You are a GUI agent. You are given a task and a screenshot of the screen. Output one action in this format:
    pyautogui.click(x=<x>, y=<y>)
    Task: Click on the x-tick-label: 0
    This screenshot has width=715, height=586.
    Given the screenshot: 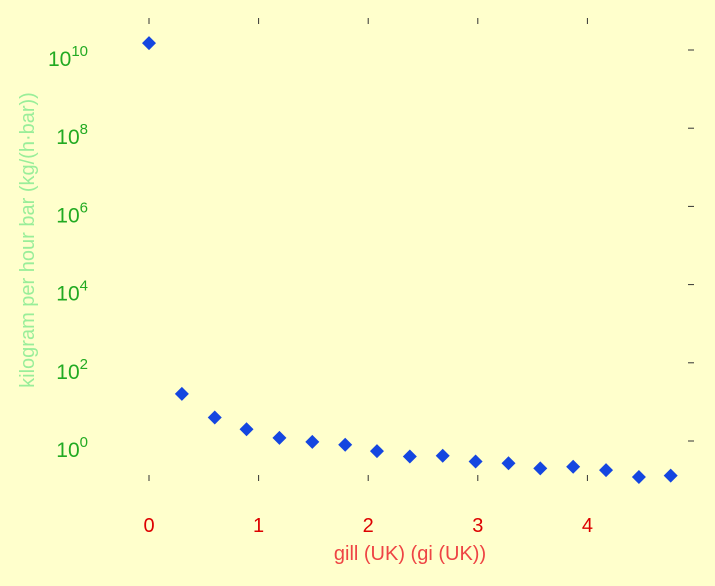 What is the action you would take?
    pyautogui.click(x=148, y=526)
    